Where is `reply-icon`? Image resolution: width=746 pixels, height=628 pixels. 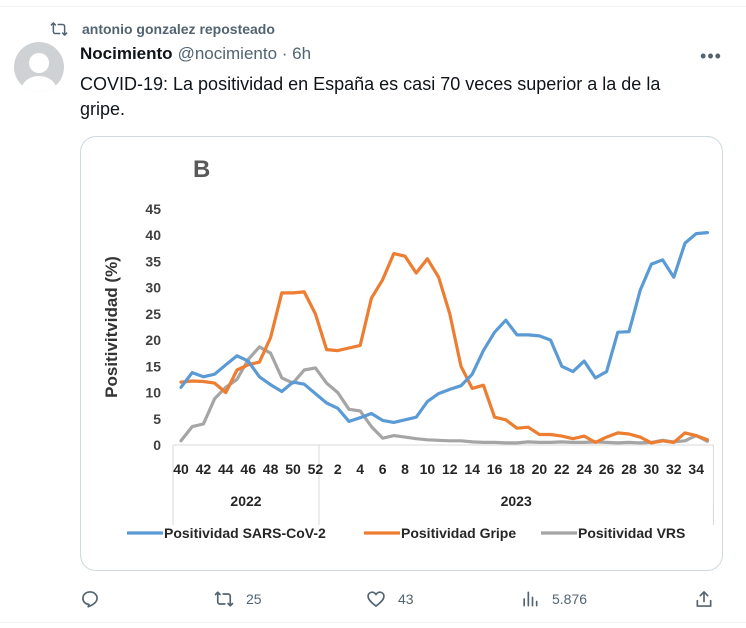 reply-icon is located at coordinates (90, 599).